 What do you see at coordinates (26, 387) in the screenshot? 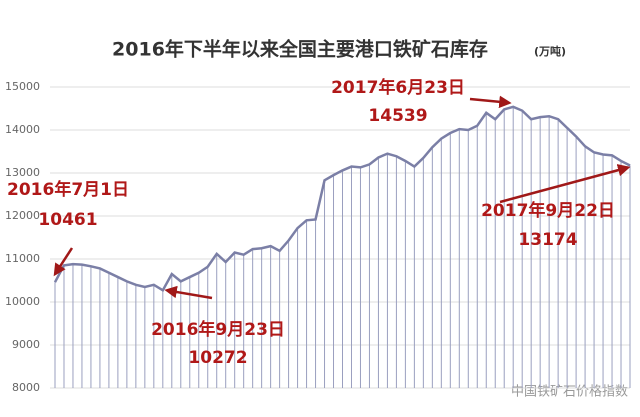
I see `y-tick-label: 8000` at bounding box center [26, 387].